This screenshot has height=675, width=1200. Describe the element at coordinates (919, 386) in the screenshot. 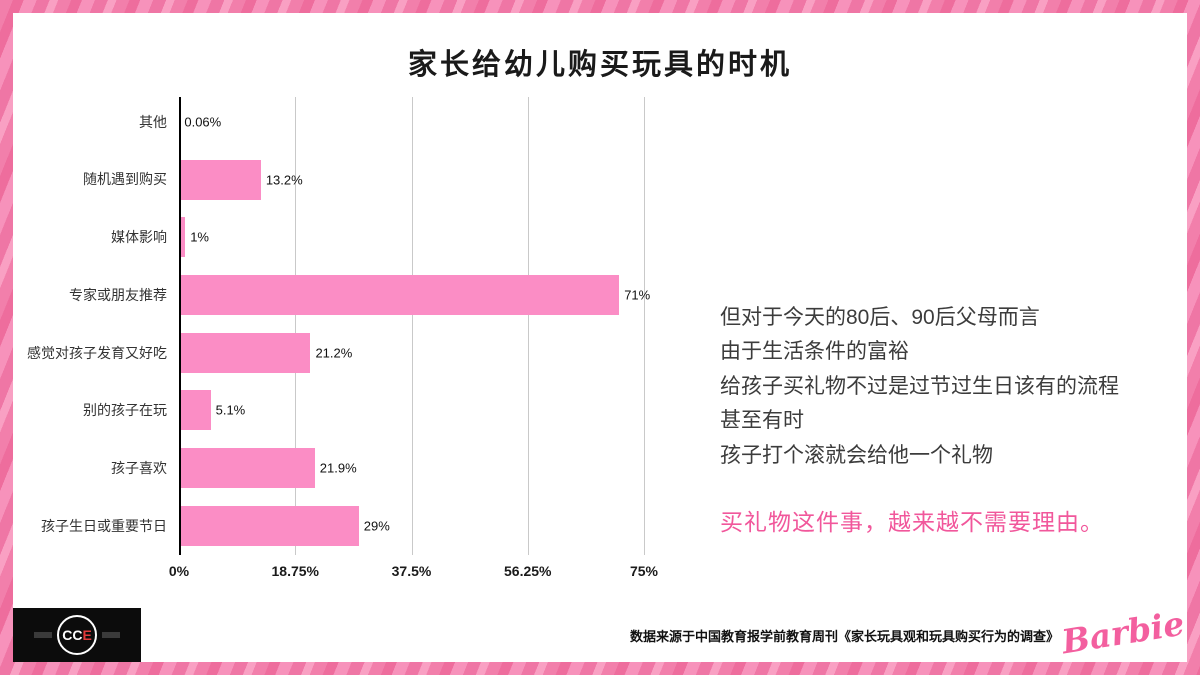

I see `annotation-line: 给孩子买礼物不过是过节过生日该有的流程` at that location.